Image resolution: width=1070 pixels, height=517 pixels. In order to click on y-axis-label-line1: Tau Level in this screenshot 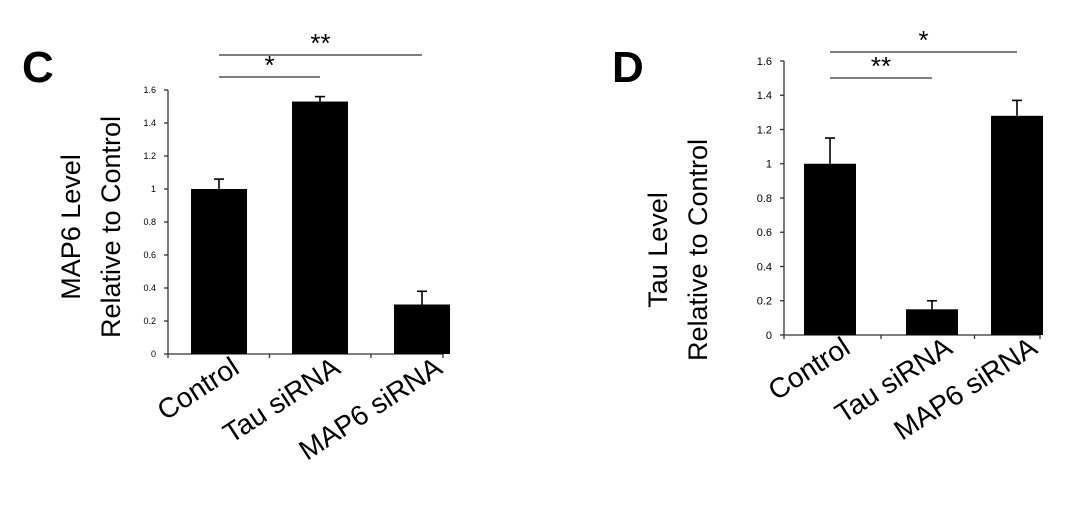, I will do `click(658, 250)`.